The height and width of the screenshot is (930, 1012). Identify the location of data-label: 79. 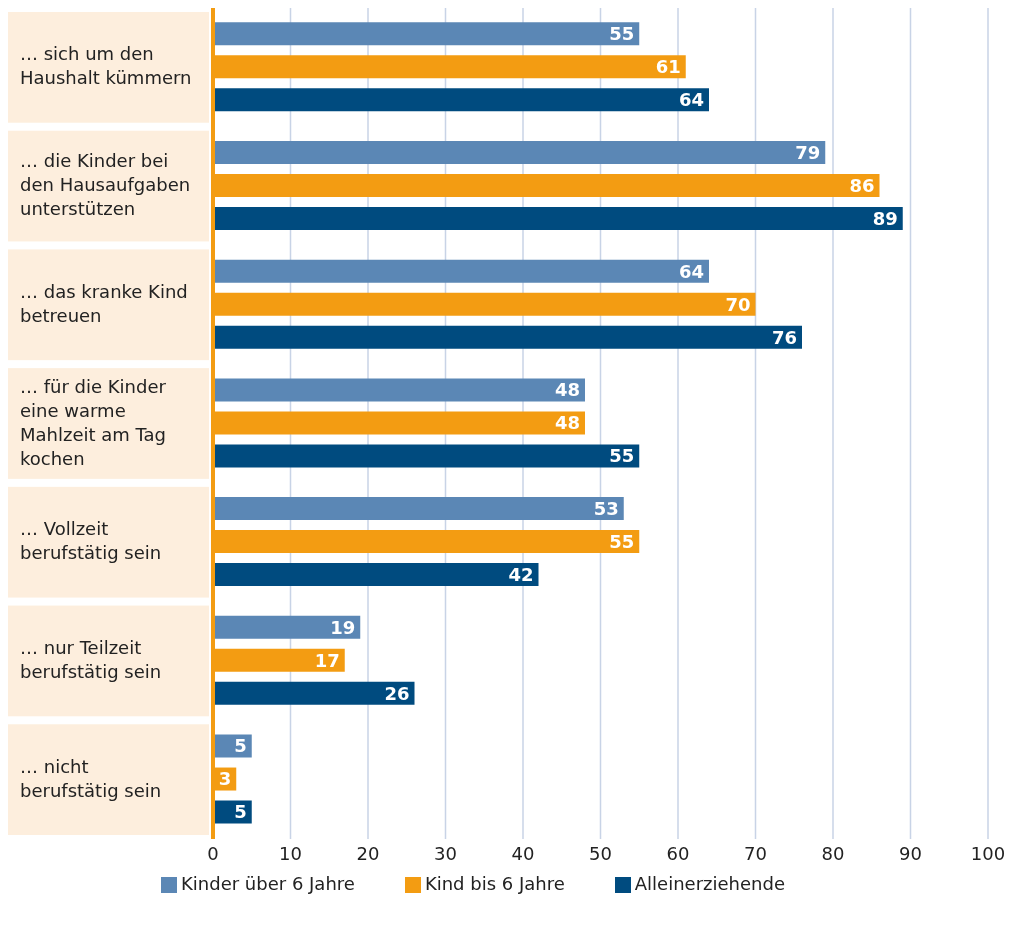
(808, 152).